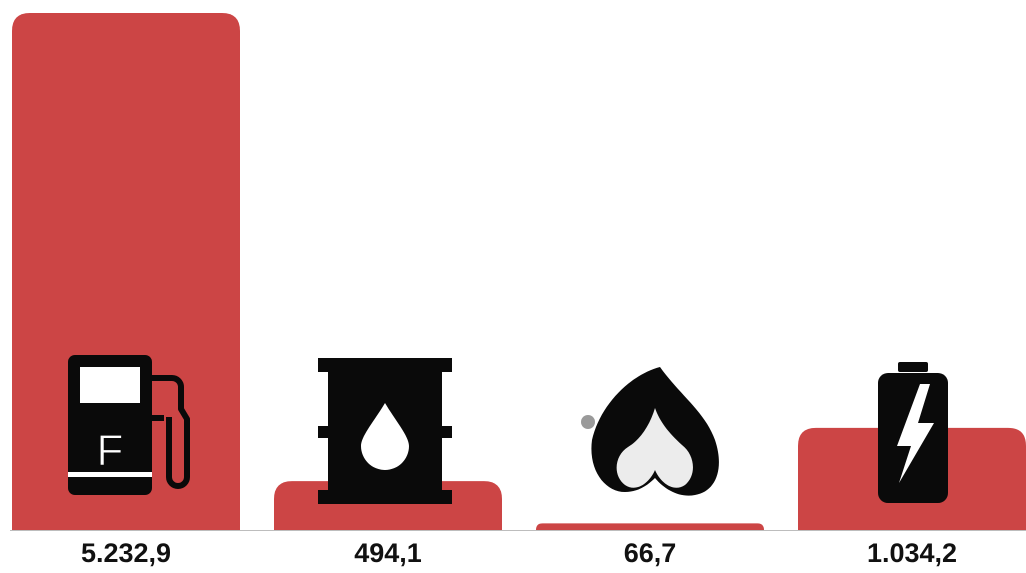  I want to click on gas-flame-icon, so click(650, 431).